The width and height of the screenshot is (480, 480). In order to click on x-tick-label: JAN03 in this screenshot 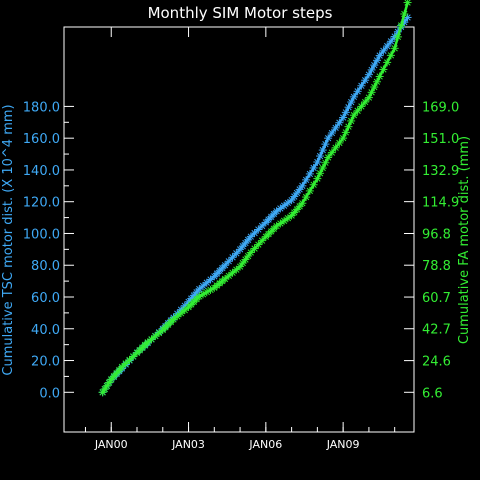, I will do `click(188, 444)`.